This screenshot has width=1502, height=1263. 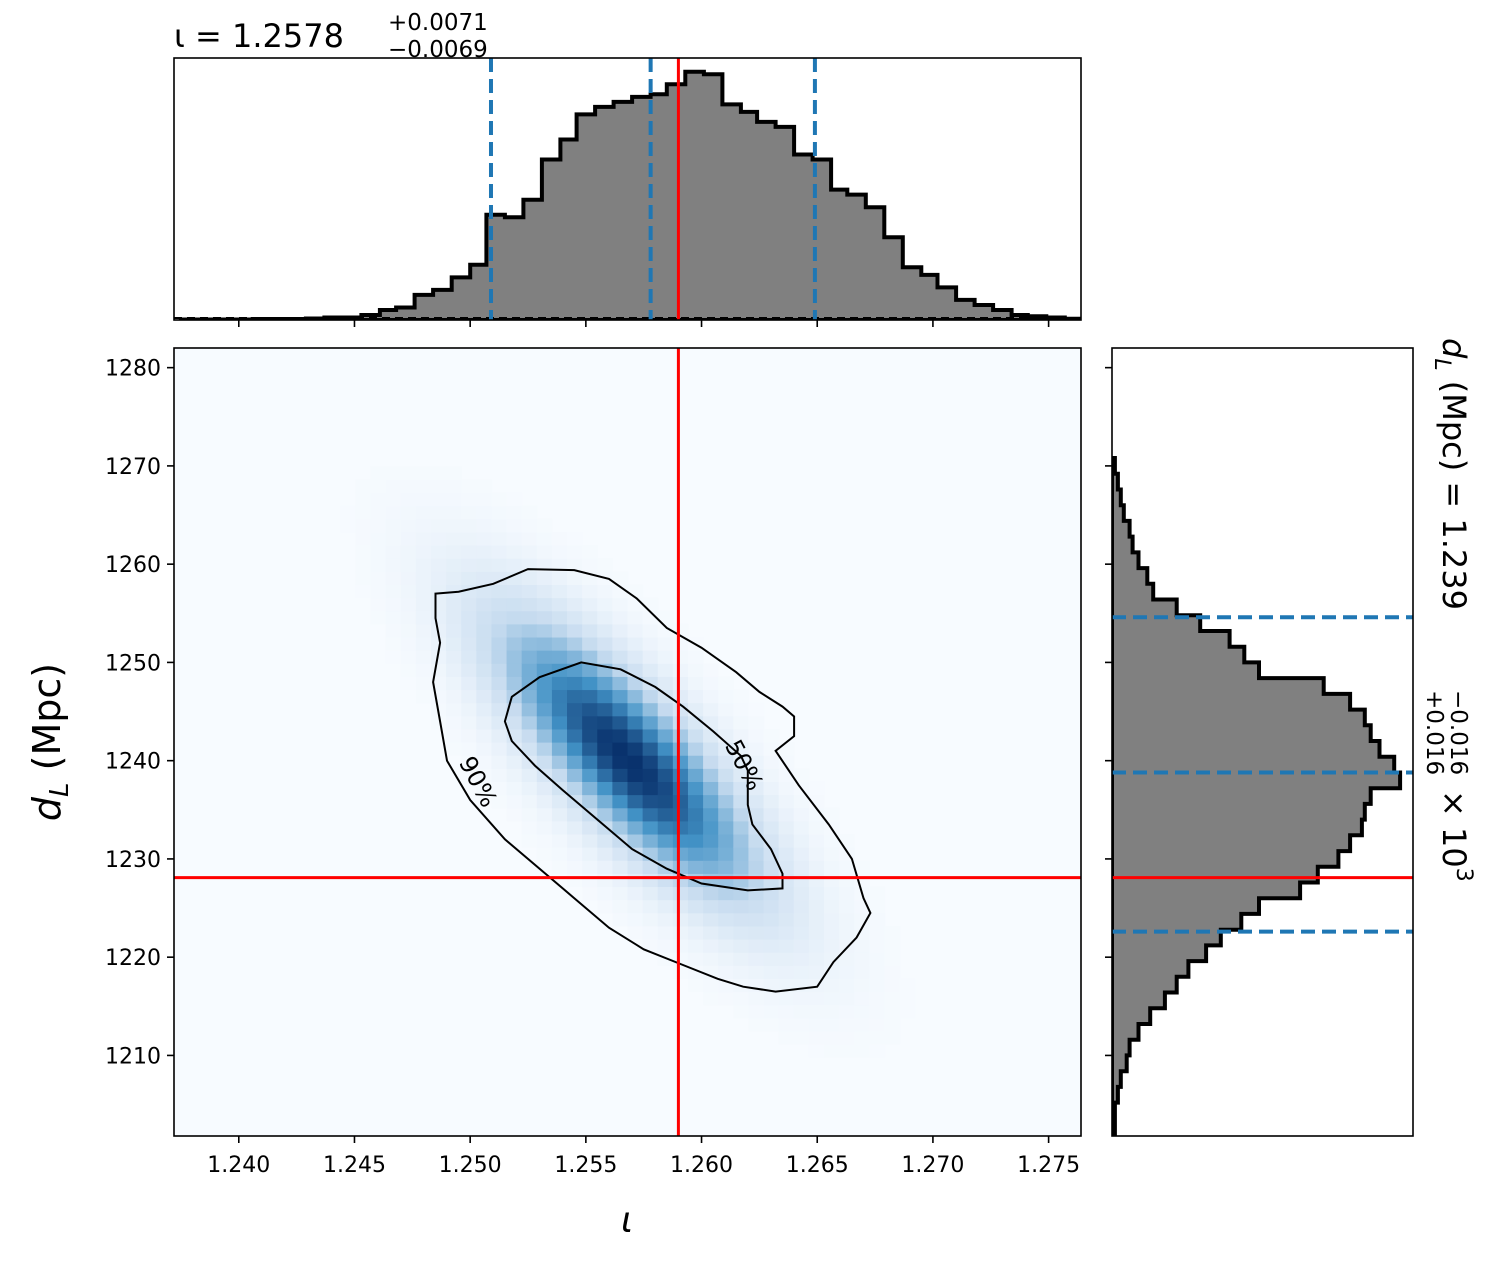 I want to click on dL-title-upper-error: +0.016, so click(x=1434, y=732).